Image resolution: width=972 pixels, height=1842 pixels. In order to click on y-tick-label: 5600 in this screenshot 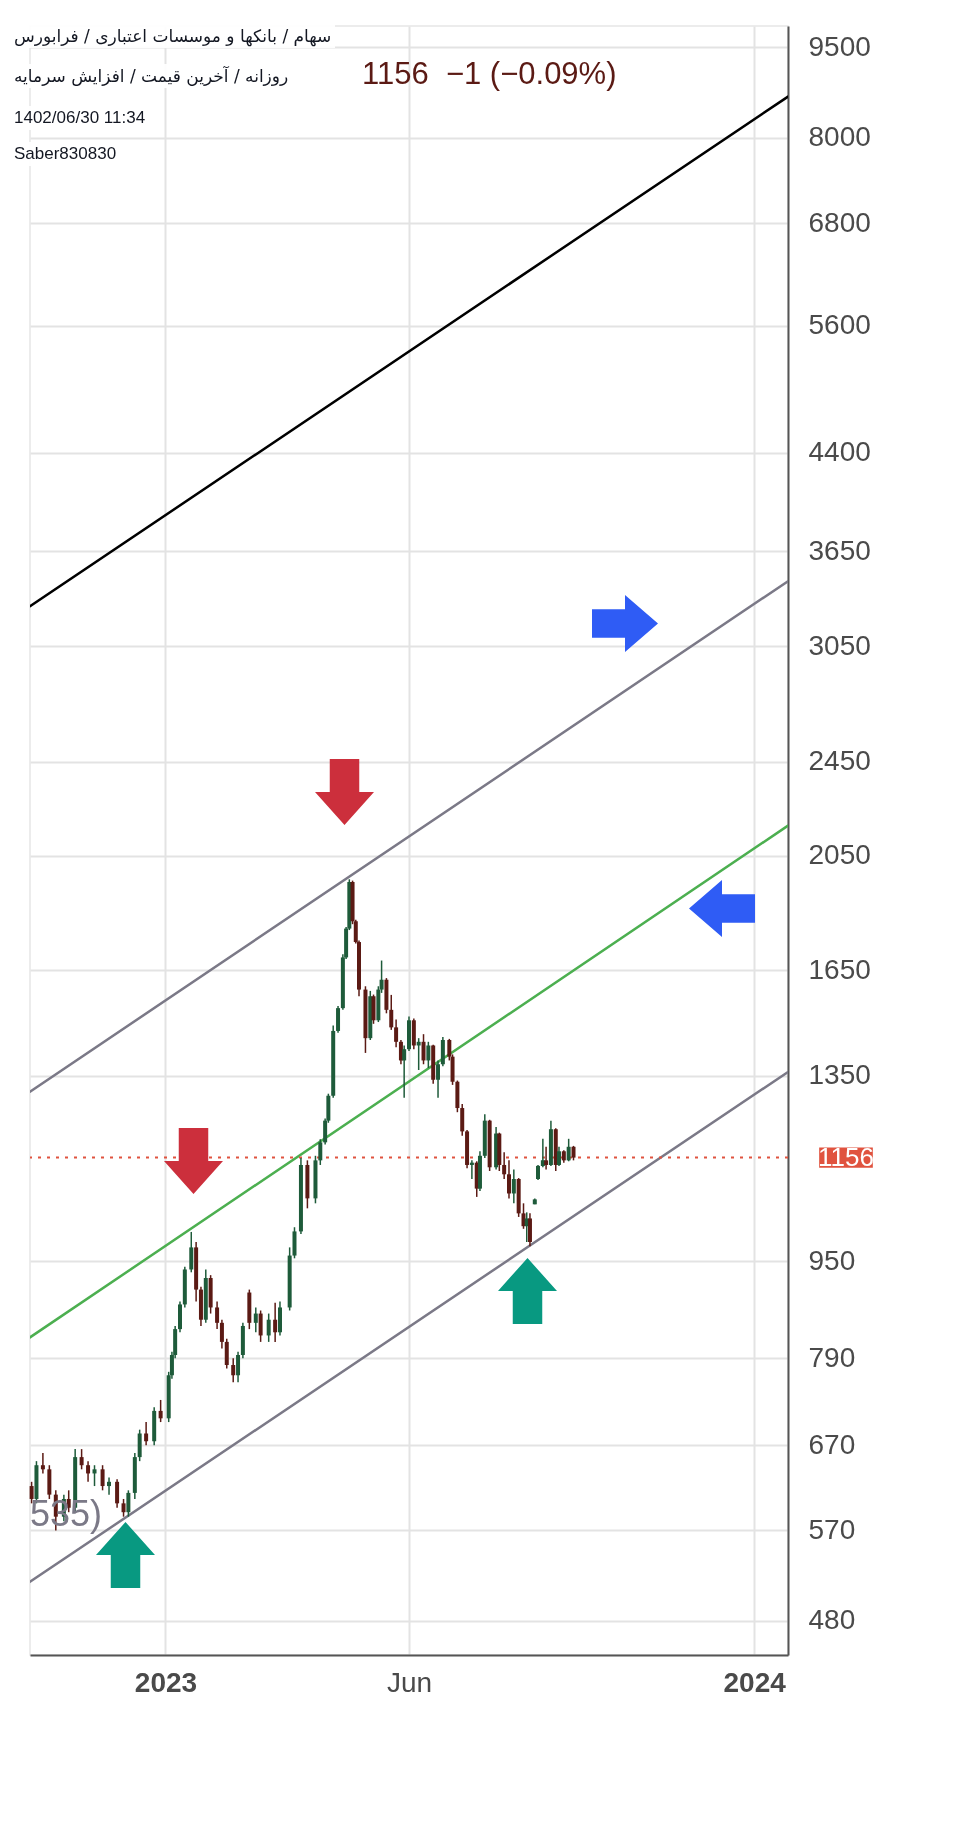, I will do `click(839, 325)`.